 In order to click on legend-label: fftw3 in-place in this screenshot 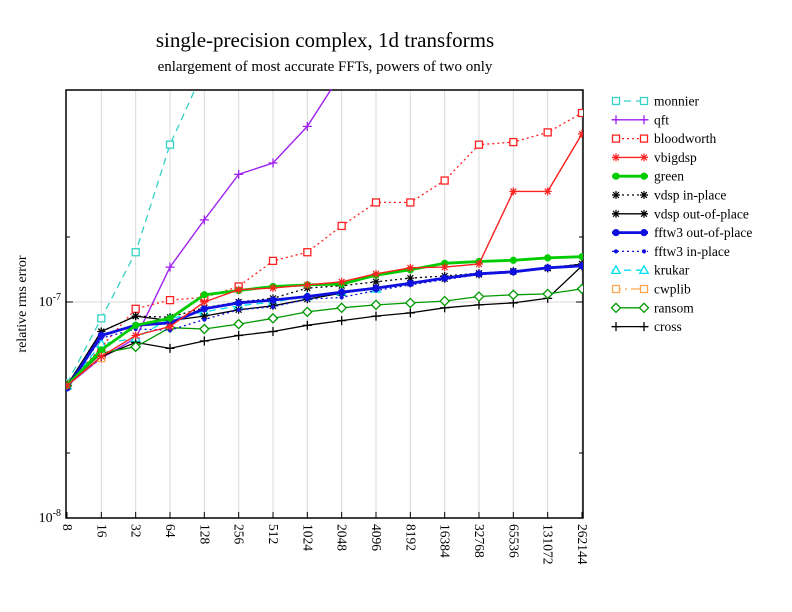, I will do `click(692, 251)`.